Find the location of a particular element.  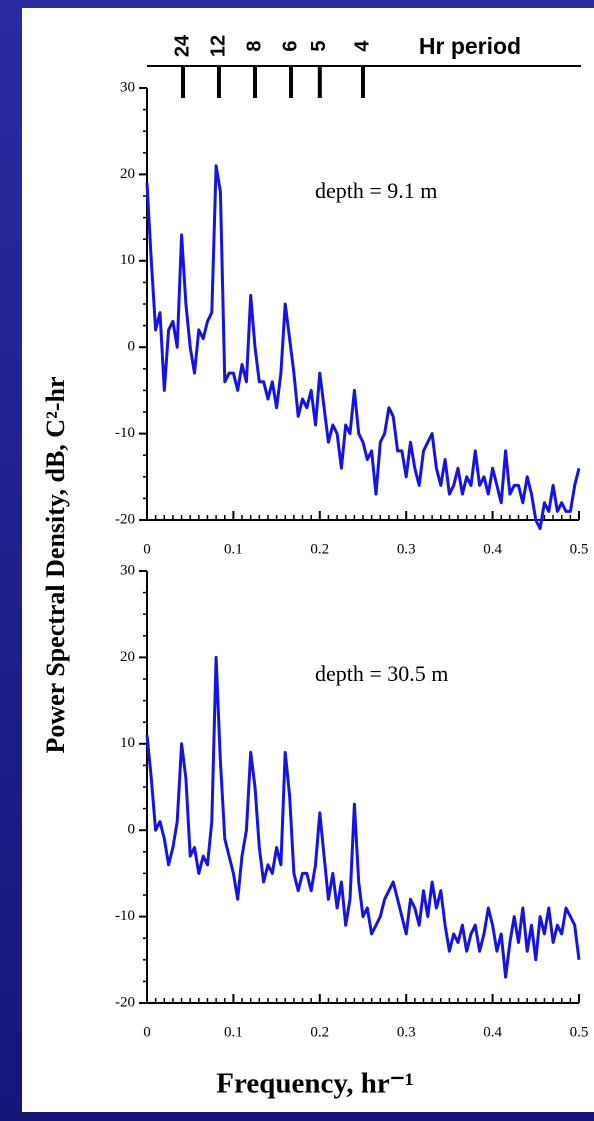

x-axis-title: Frequency, hr⁻¹ is located at coordinates (314, 1084).